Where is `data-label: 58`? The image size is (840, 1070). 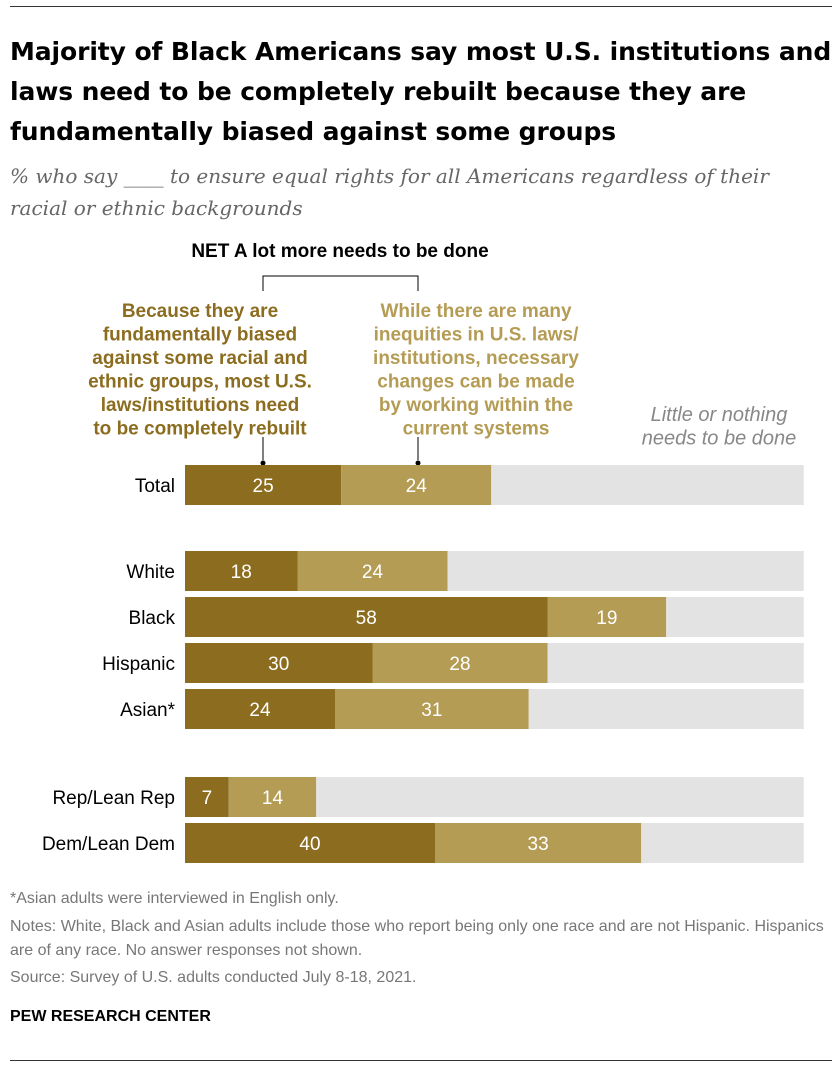 data-label: 58 is located at coordinates (366, 618).